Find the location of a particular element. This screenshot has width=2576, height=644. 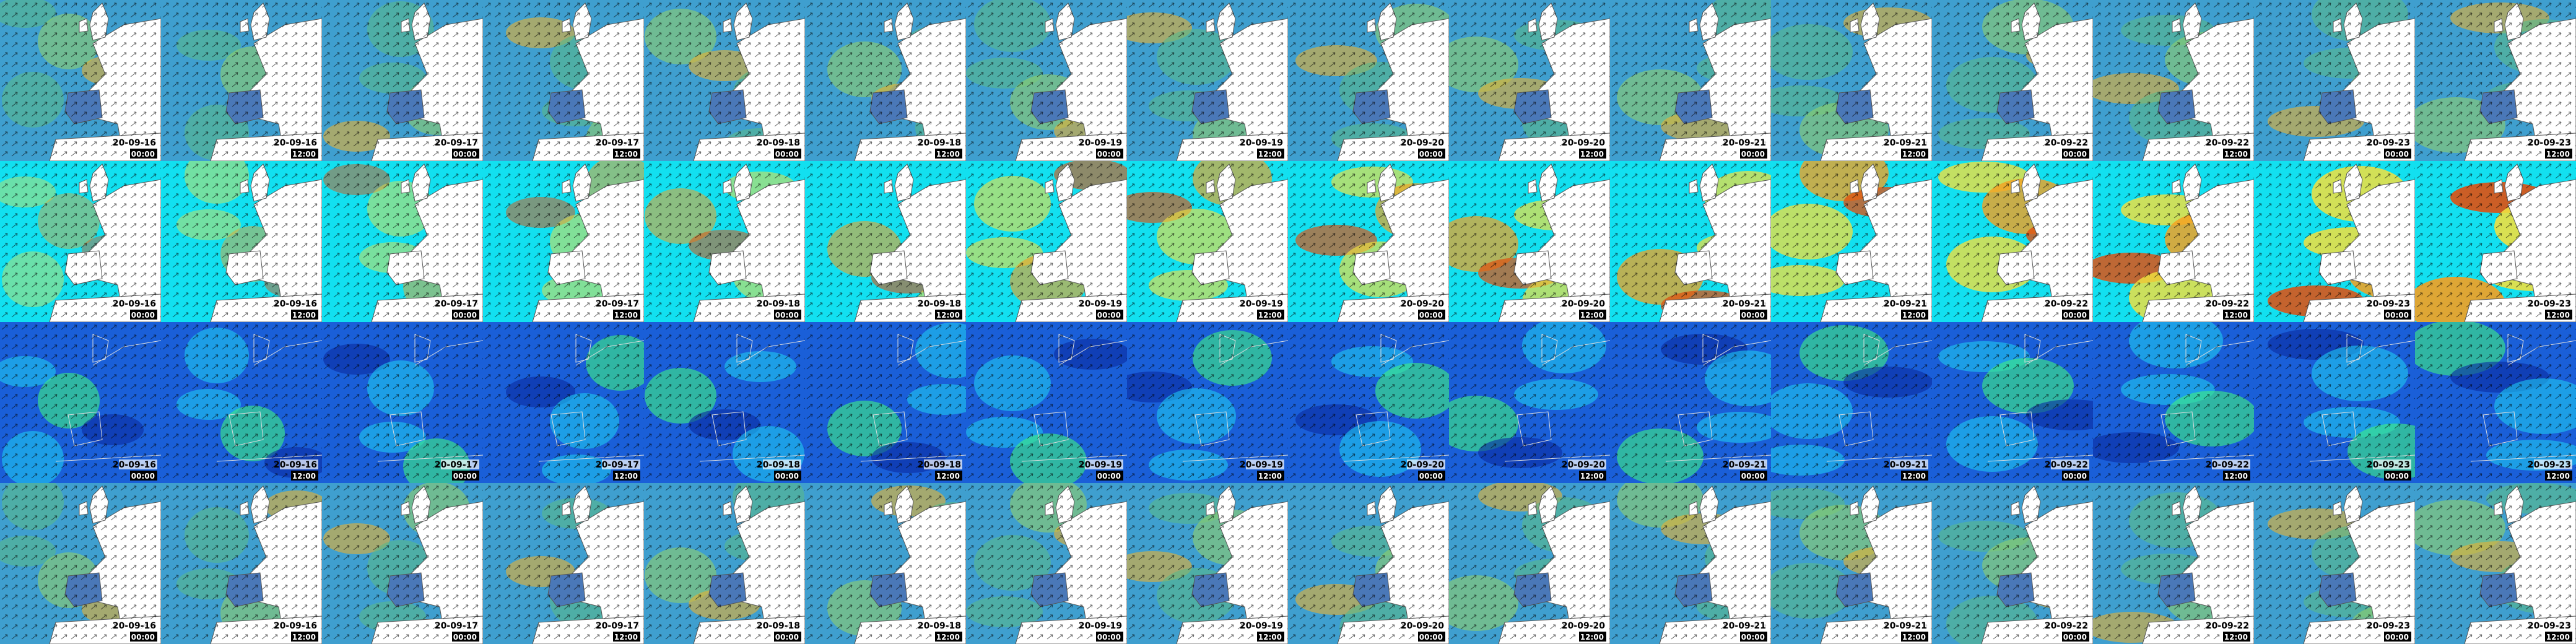

map-tile: 20-09-19 00:00 is located at coordinates (1046, 241).